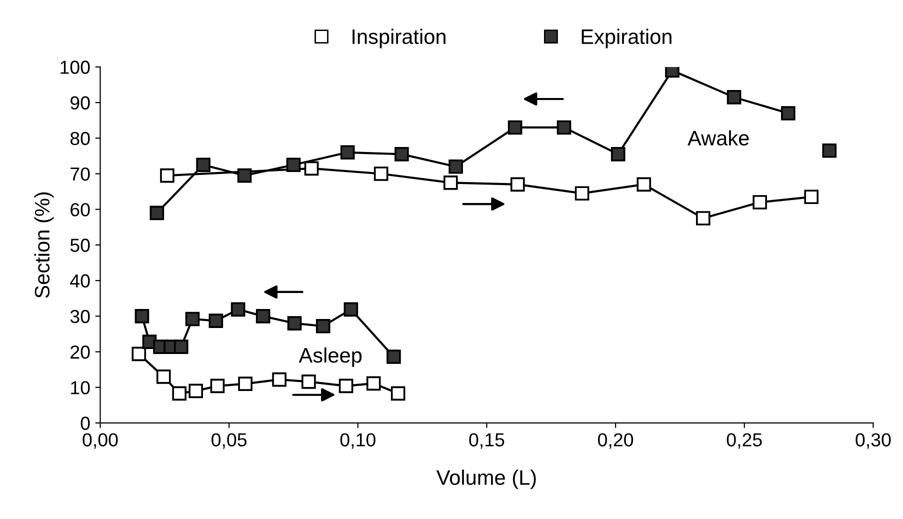  I want to click on y-tick-label: 50, so click(80, 245).